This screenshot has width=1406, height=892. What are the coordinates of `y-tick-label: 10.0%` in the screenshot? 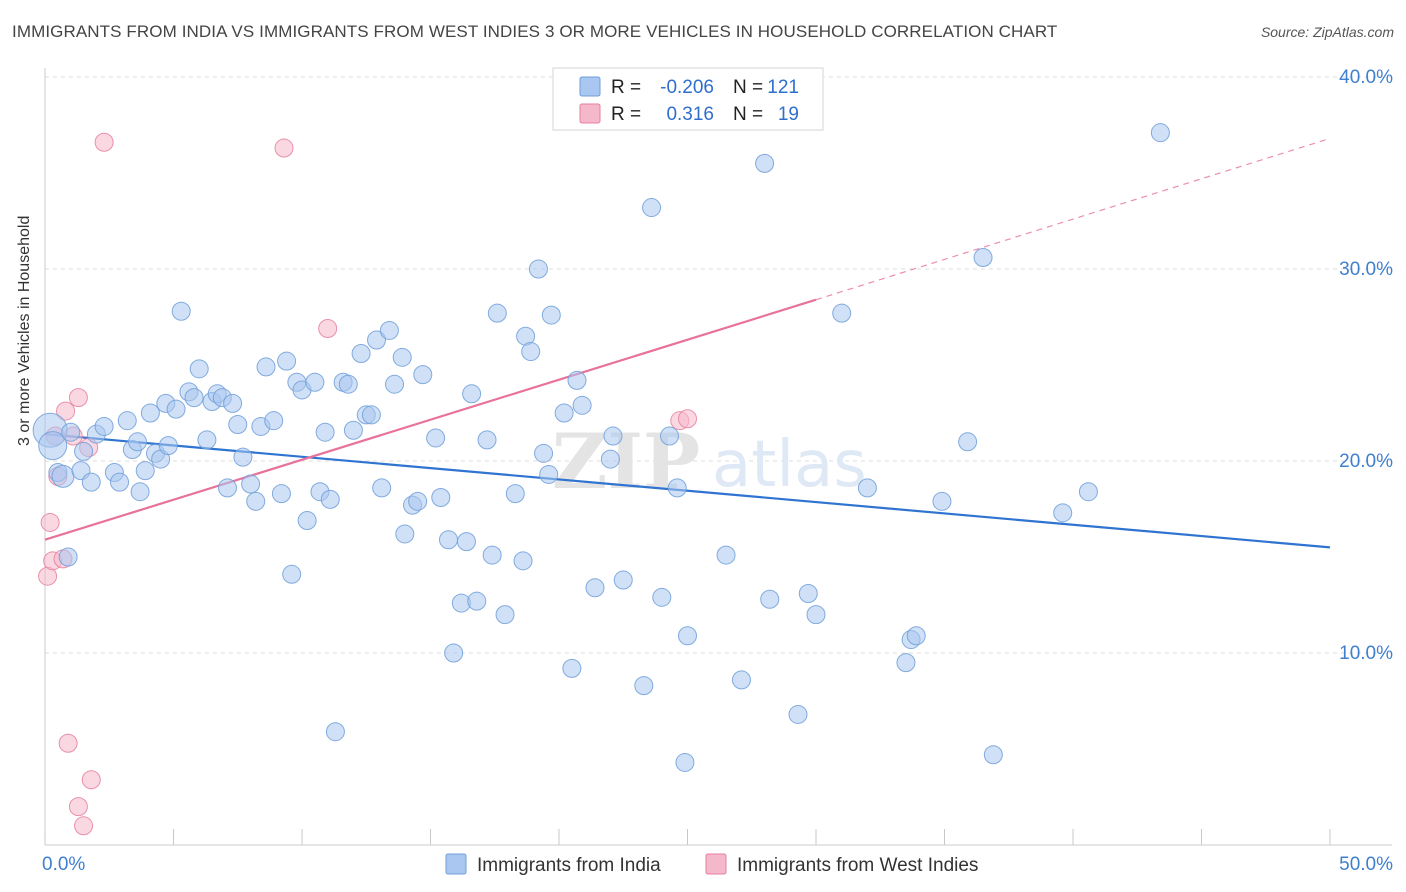 It's located at (1366, 653).